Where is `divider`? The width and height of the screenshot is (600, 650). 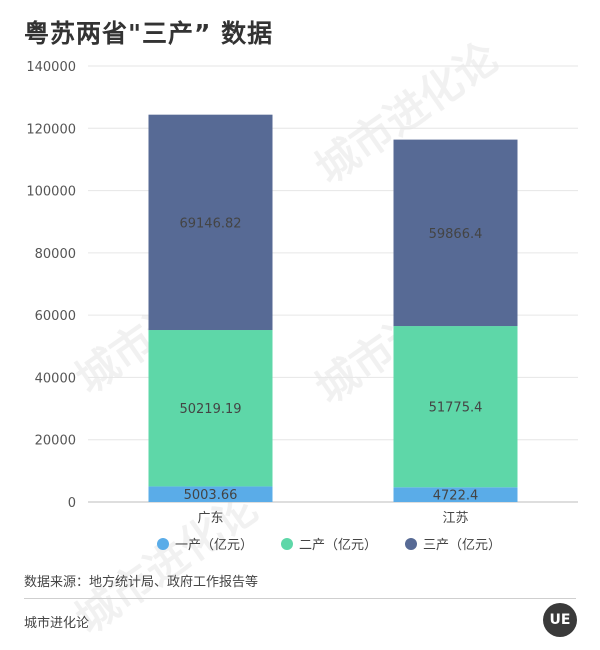 divider is located at coordinates (300, 598).